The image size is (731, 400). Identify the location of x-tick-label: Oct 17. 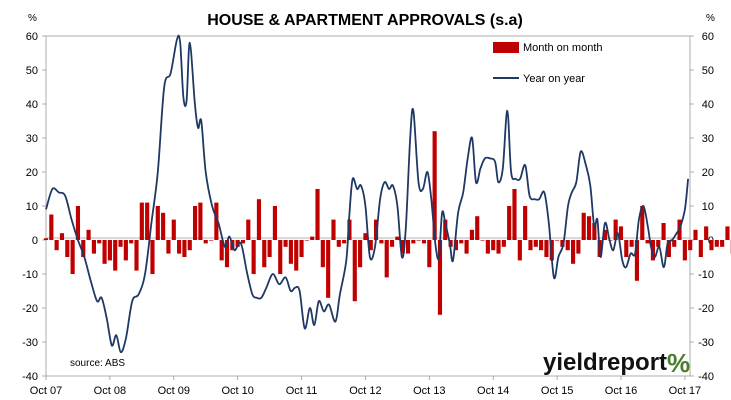
(685, 391).